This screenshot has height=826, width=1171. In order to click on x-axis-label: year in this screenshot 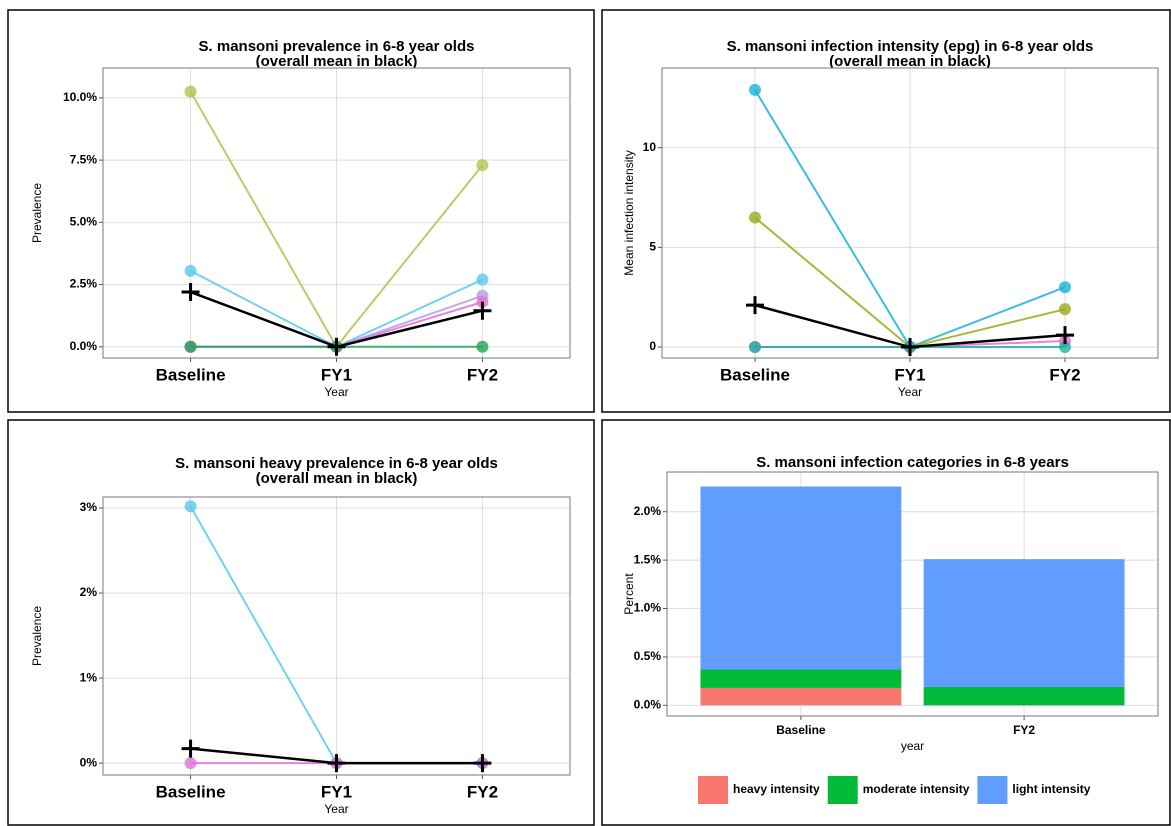, I will do `click(912, 746)`.